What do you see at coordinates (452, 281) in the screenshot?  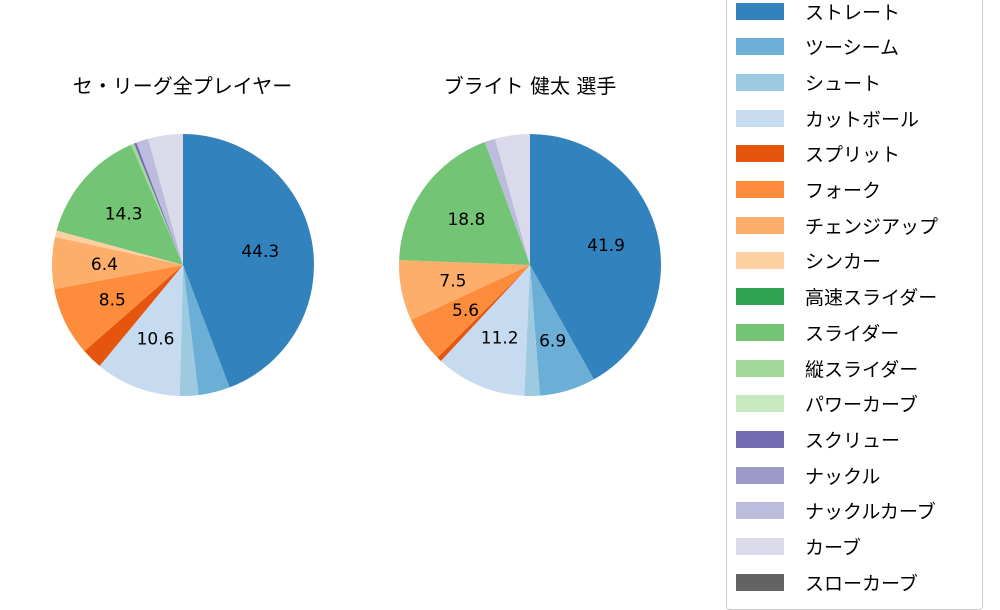 I see `slice-value-label: 7.5` at bounding box center [452, 281].